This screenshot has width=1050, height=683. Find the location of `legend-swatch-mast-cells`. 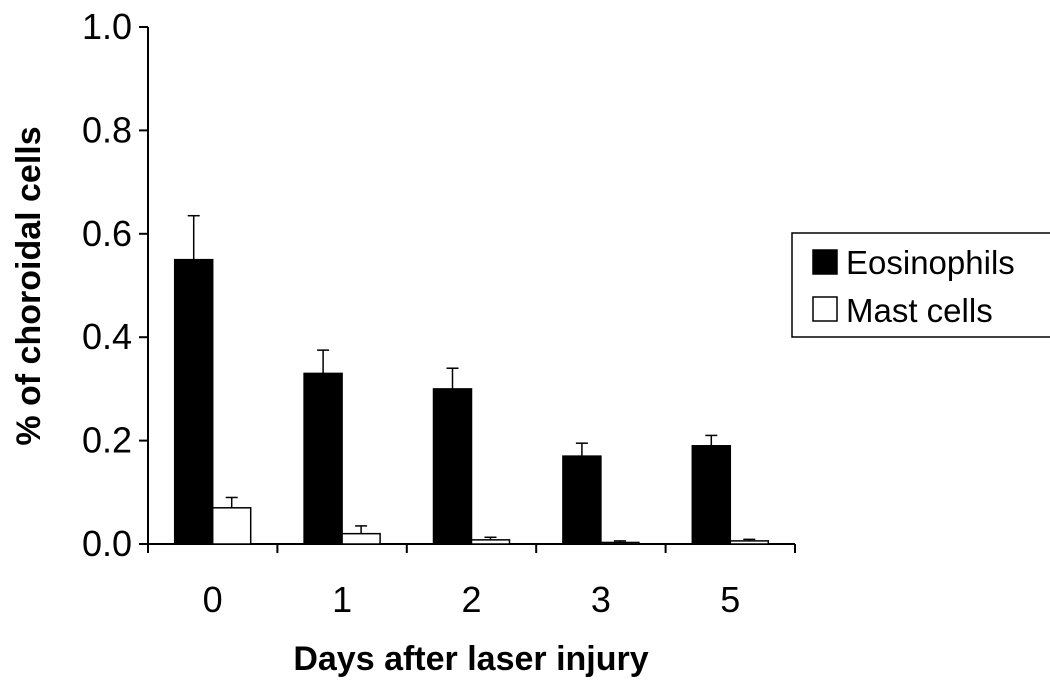

legend-swatch-mast-cells is located at coordinates (825, 309).